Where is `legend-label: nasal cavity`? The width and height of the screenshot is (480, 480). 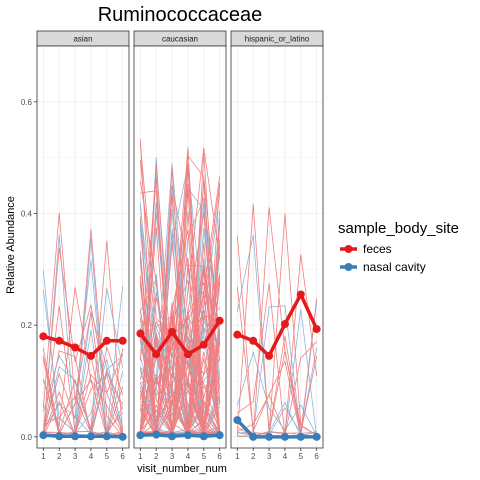 legend-label: nasal cavity is located at coordinates (394, 267).